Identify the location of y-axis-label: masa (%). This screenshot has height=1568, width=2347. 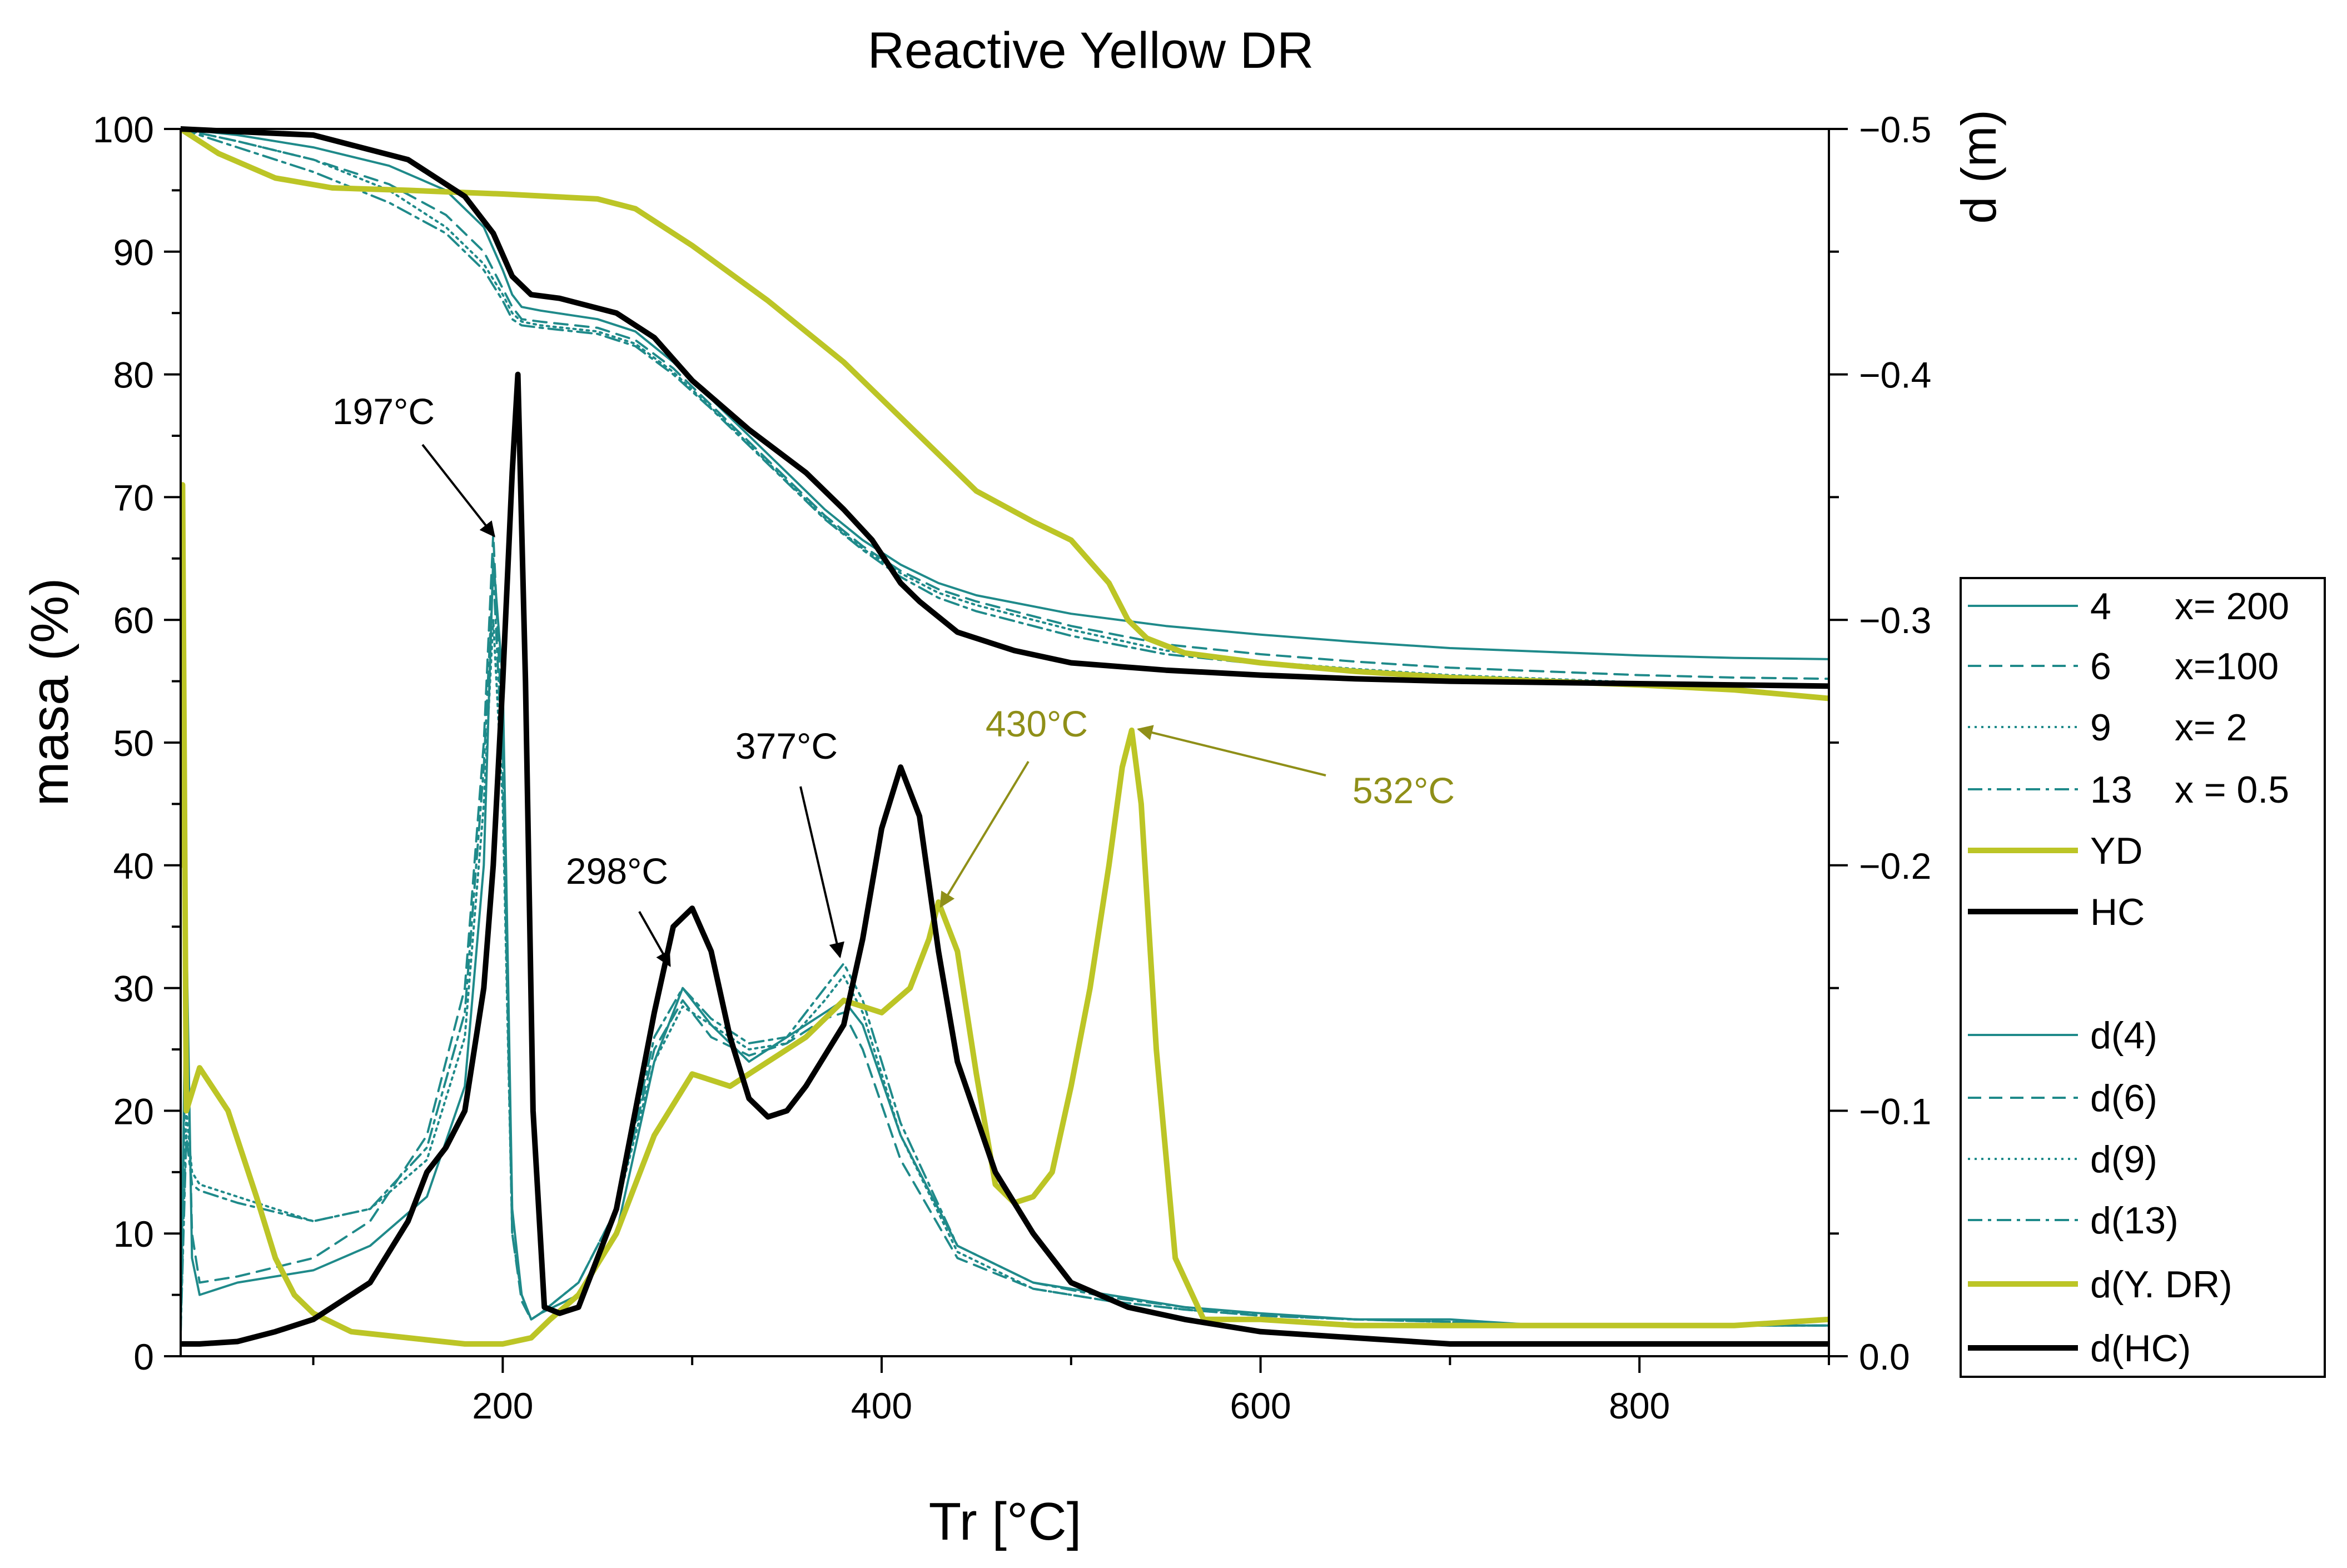
(50, 692).